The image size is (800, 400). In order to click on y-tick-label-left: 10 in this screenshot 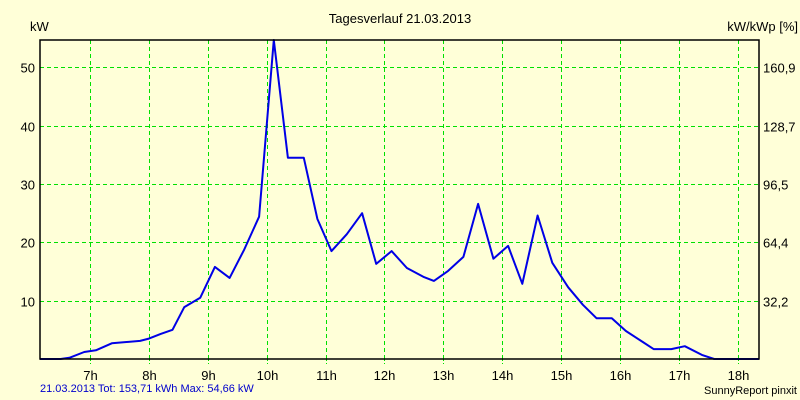, I will do `click(28, 302)`.